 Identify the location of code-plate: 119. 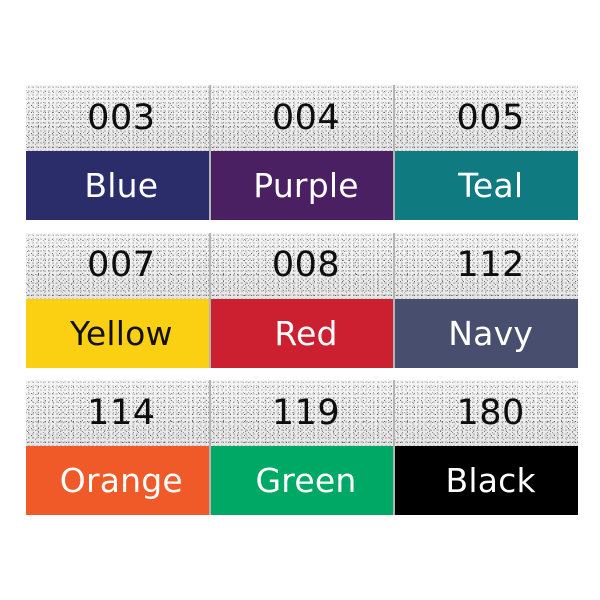
(302, 413).